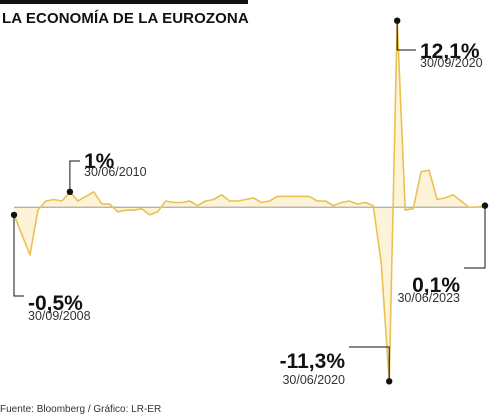  What do you see at coordinates (59, 316) in the screenshot?
I see `annotation-date-0: 30/09/2008` at bounding box center [59, 316].